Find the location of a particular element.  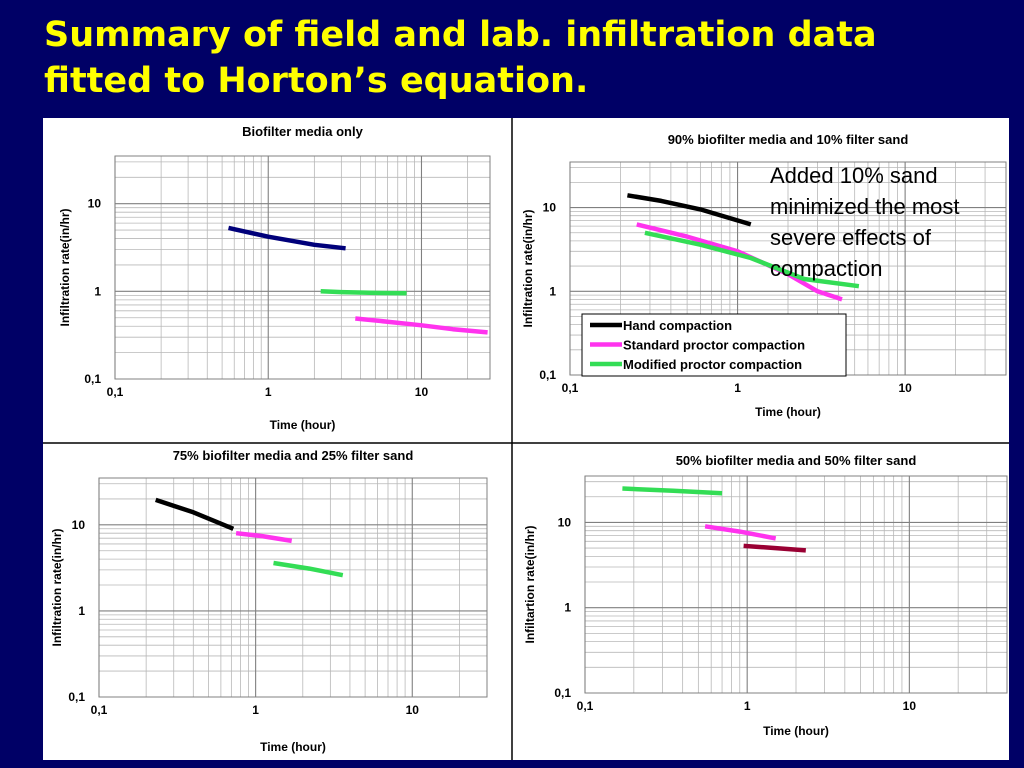

annotation-line: compaction is located at coordinates (826, 268).